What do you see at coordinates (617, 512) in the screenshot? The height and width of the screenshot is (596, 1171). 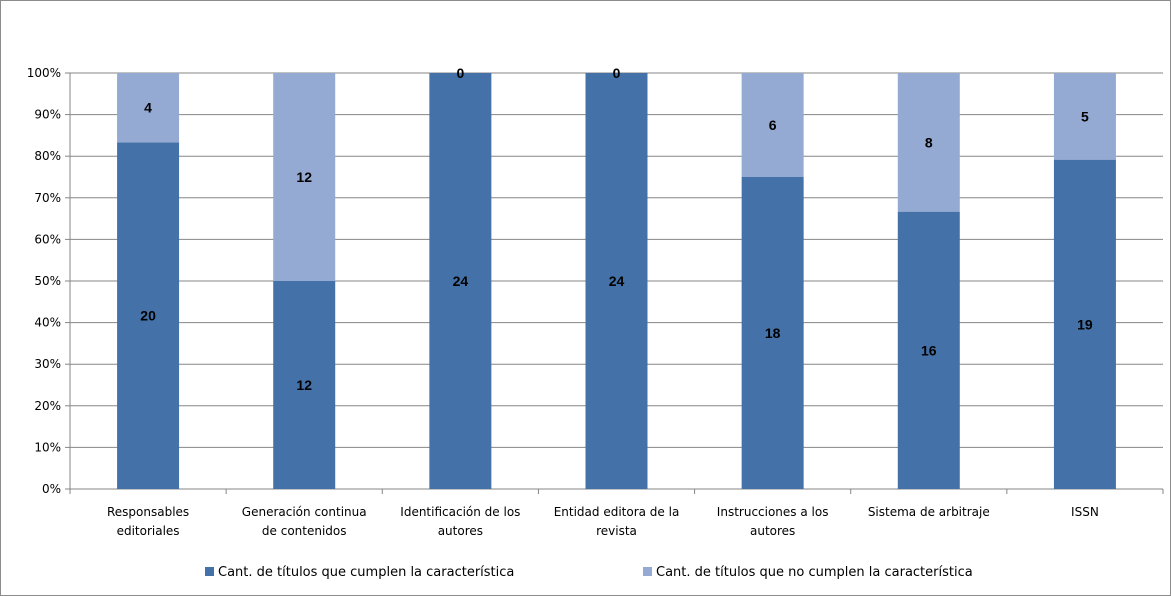 I see `x-category-label: Entidad editora de la` at bounding box center [617, 512].